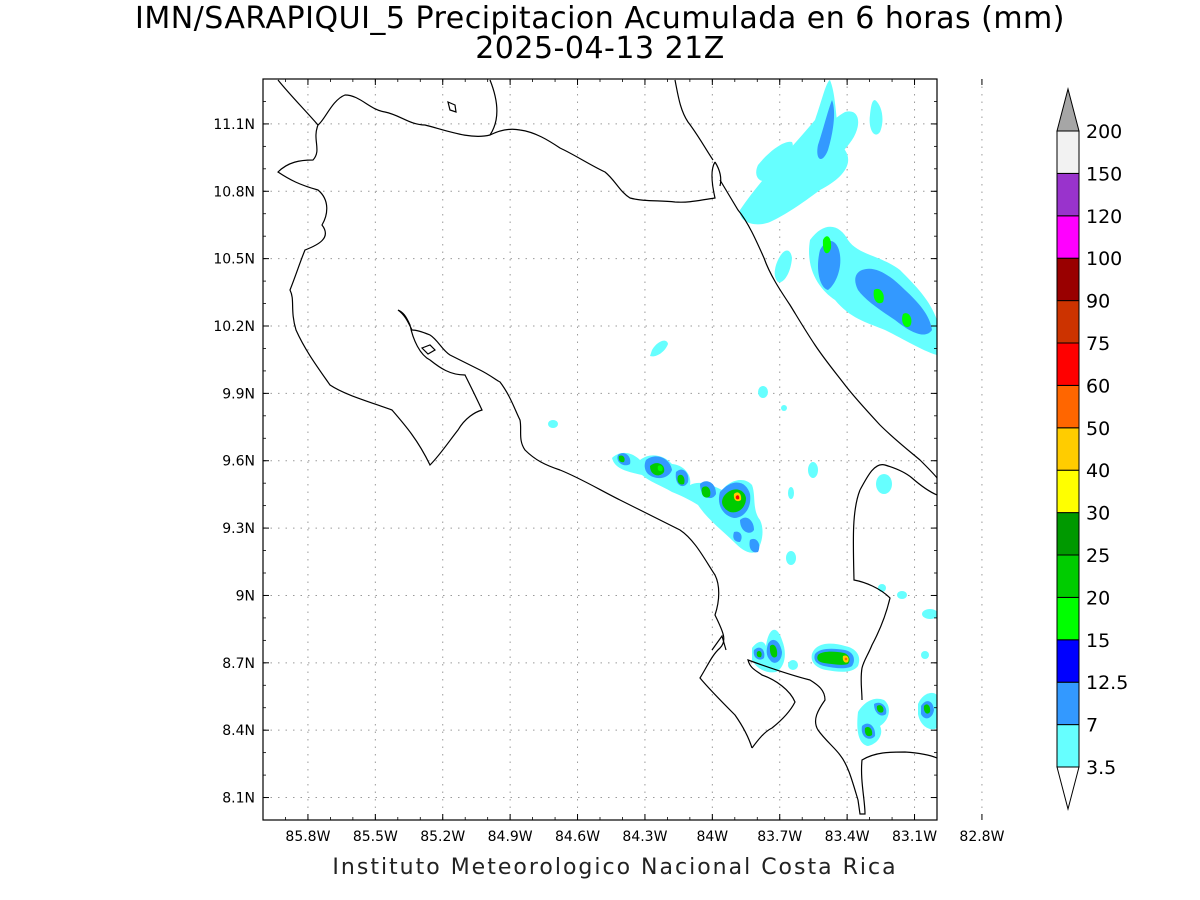 This screenshot has height=900, width=1200. I want to click on lon-tick-label: 82.8W, so click(981, 837).